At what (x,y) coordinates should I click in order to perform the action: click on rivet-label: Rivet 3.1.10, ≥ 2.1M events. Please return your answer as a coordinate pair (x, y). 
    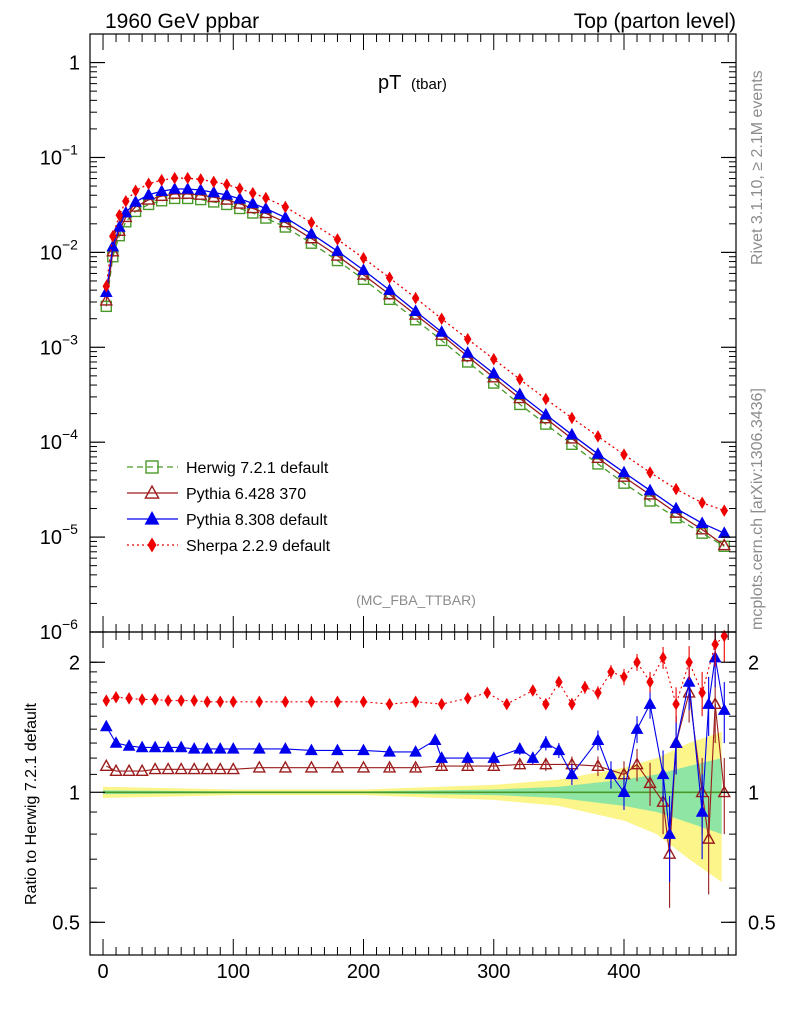
    Looking at the image, I should click on (757, 167).